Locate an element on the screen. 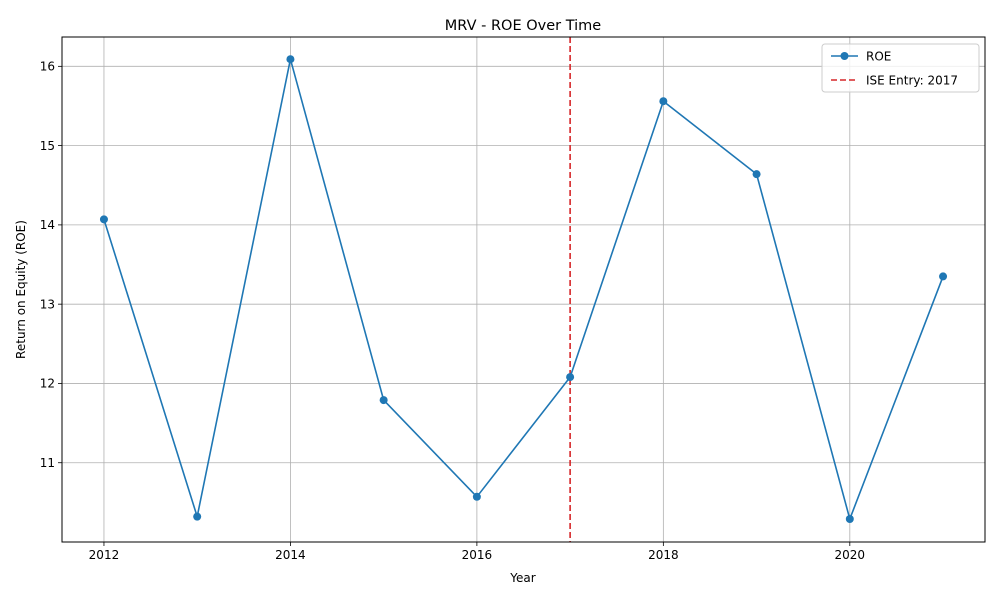 This screenshot has width=1000, height=600. legend: ROE ISE Entry: 2017 is located at coordinates (900, 68).